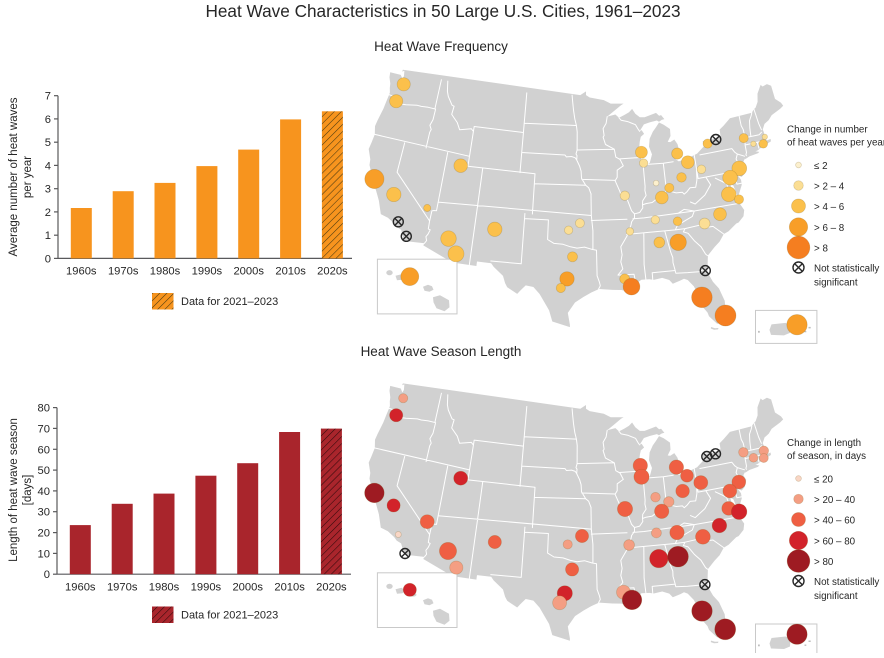  I want to click on svg-text: 5, so click(48, 143).